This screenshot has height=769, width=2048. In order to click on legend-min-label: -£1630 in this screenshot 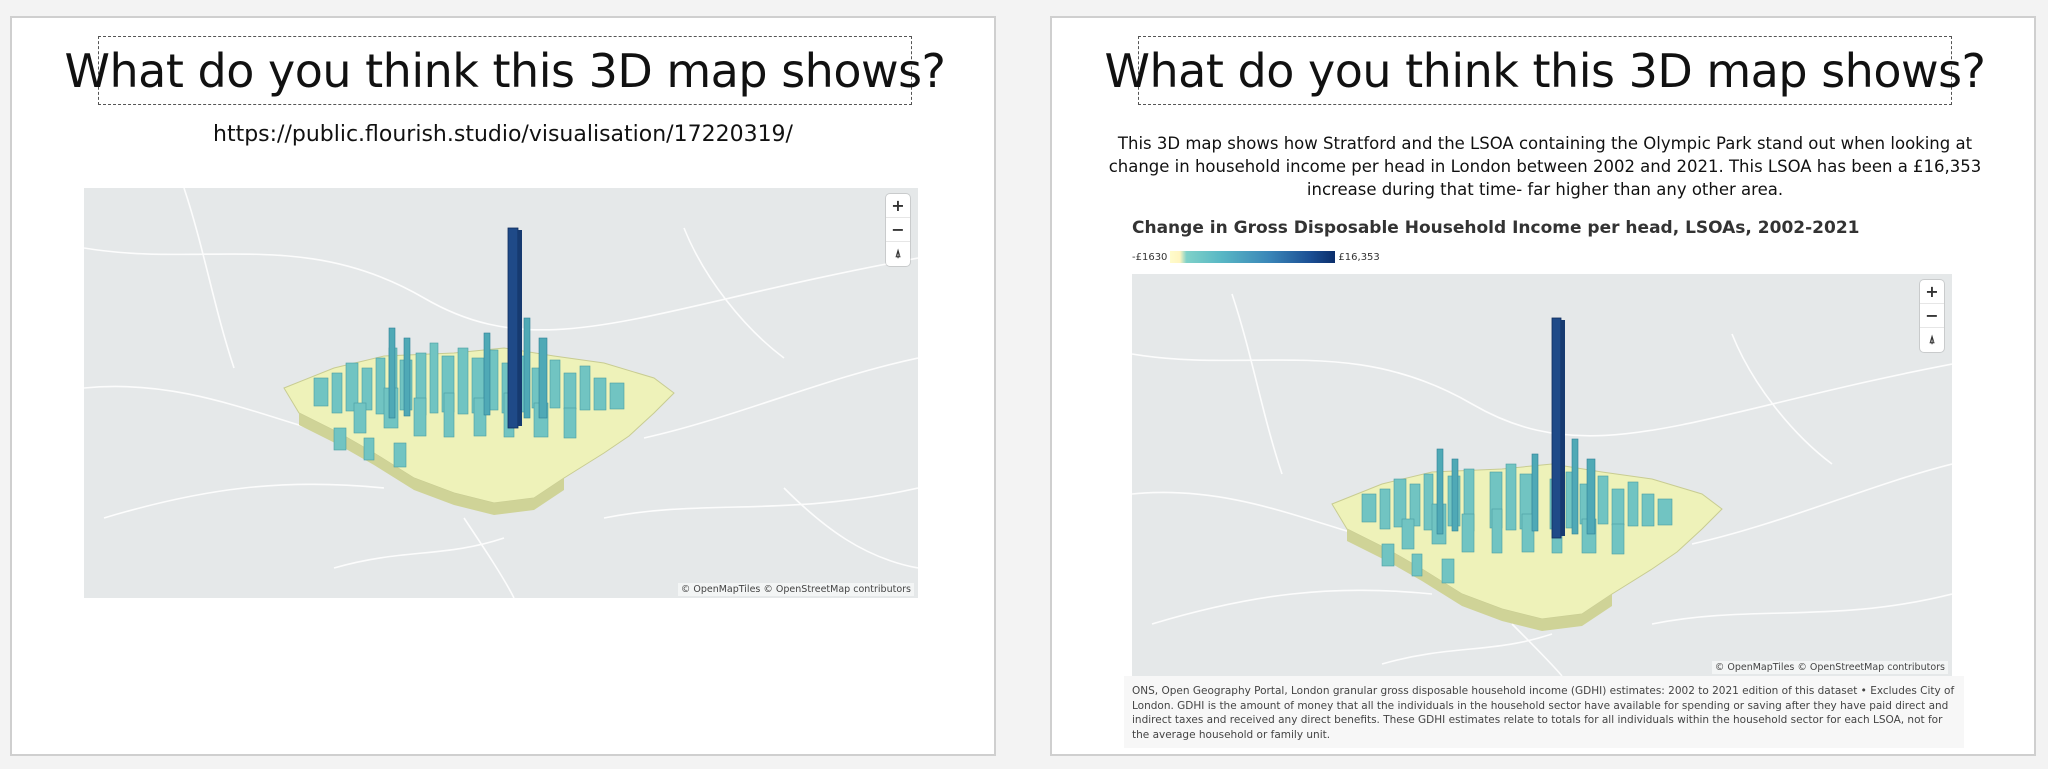, I will do `click(1150, 257)`.